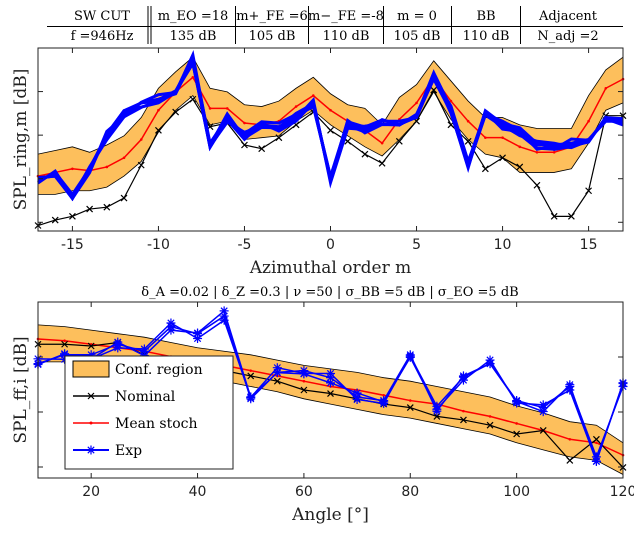 The height and width of the screenshot is (535, 634). I want to click on x-tick-label: 40, so click(198, 492).